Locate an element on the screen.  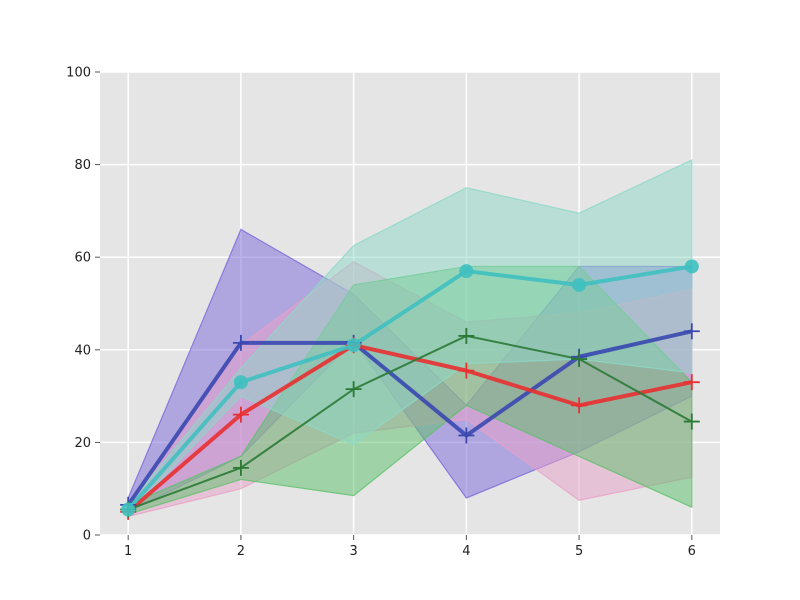
y-tick-label: 60 is located at coordinates (82, 258).